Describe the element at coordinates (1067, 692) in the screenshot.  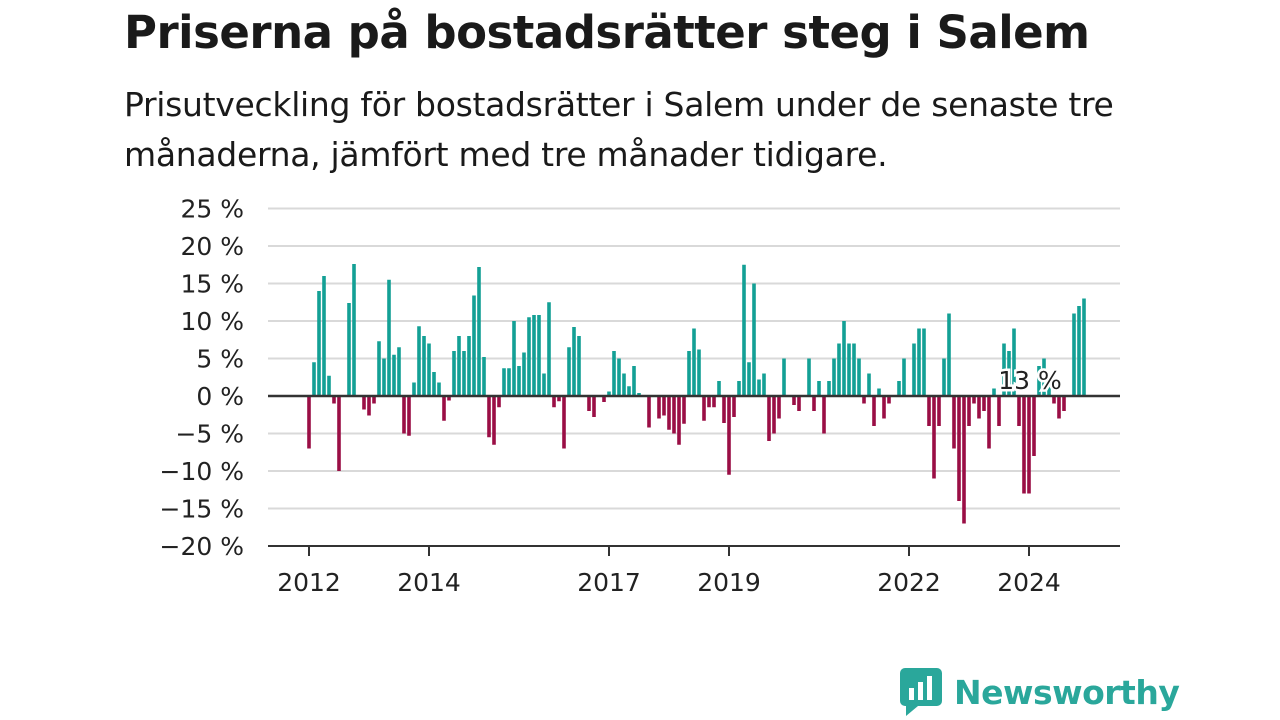
I see `brand-name: Newsworthy` at that location.